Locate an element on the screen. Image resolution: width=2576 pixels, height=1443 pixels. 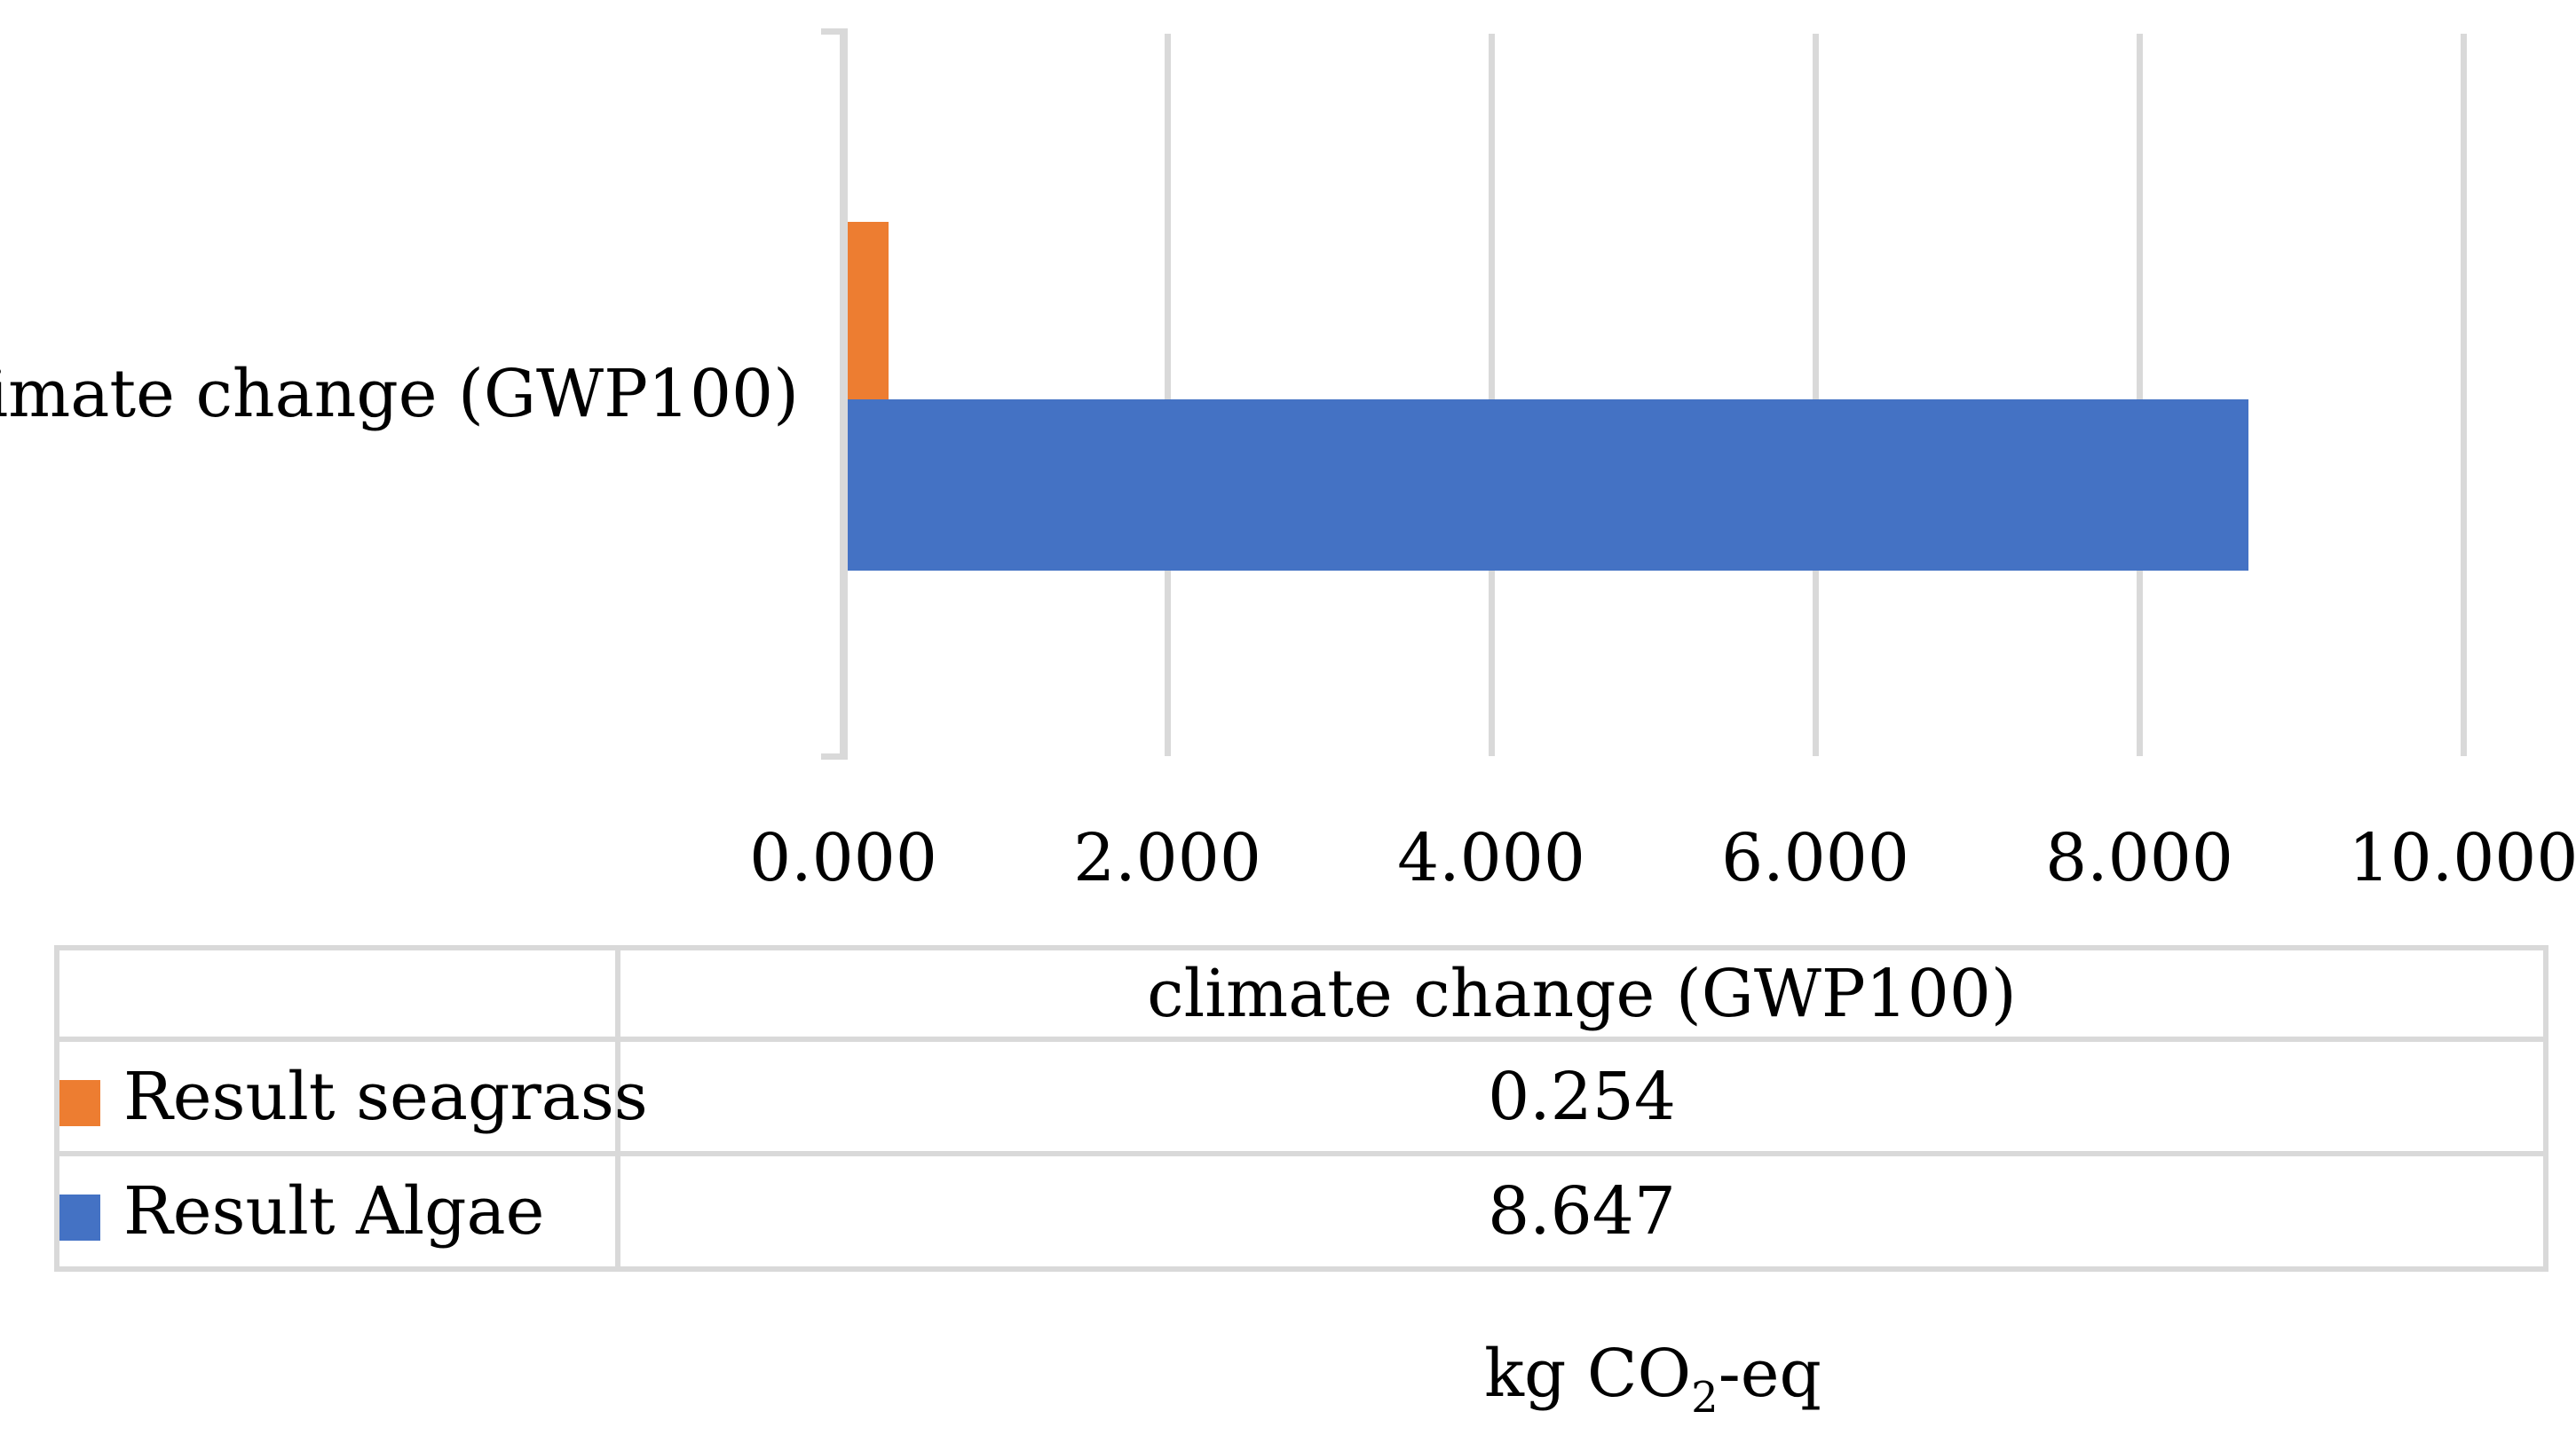
value-cell-result-seagrass: 0.254 is located at coordinates (1581, 1096).